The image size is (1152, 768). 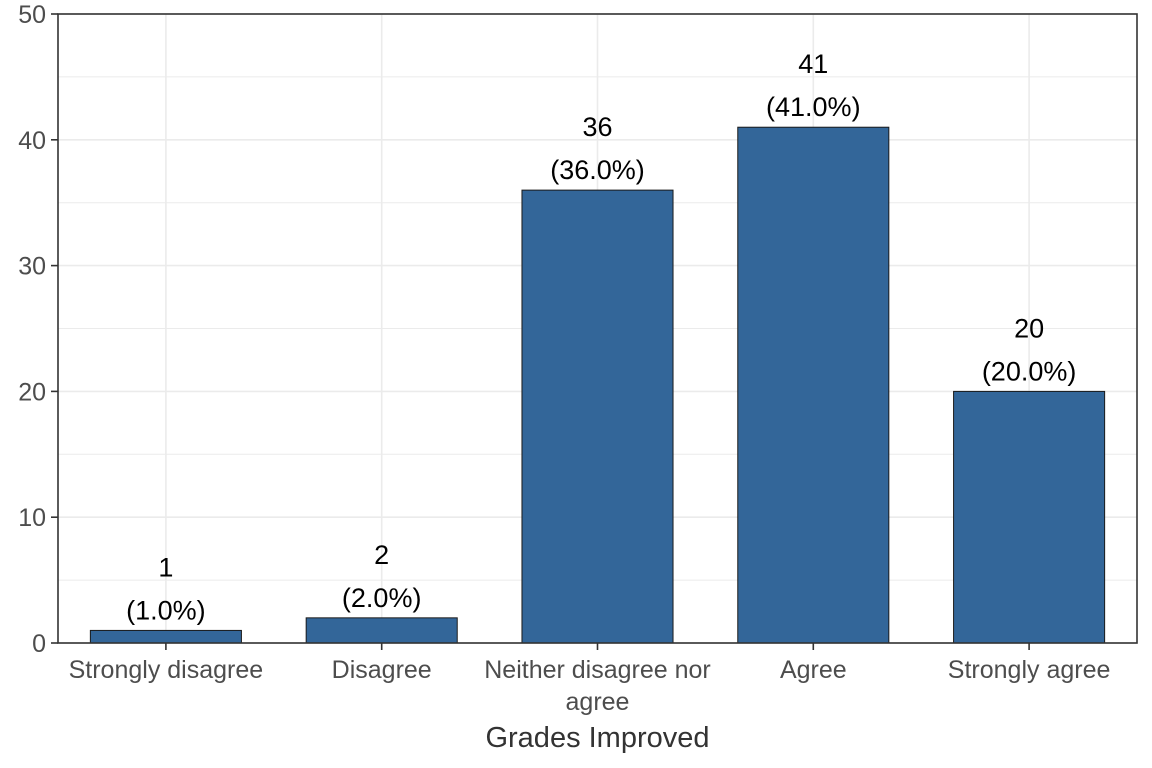 I want to click on y-tick-label: 30, so click(x=32, y=267).